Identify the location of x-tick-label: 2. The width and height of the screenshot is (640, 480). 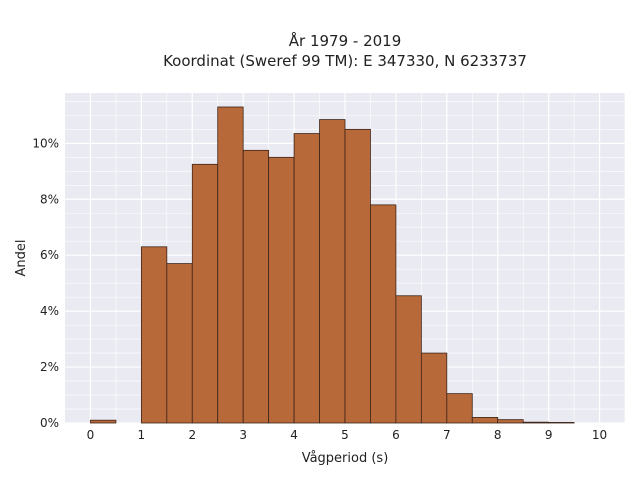
(192, 435).